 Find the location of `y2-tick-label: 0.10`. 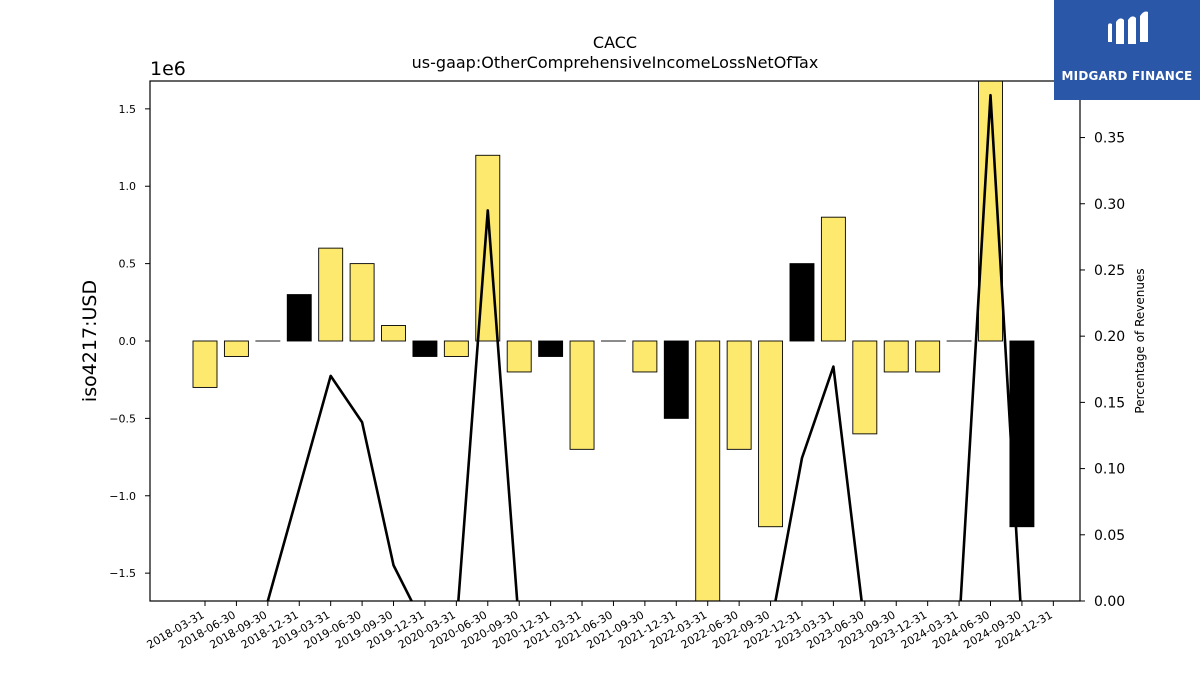

y2-tick-label: 0.10 is located at coordinates (1109, 470).